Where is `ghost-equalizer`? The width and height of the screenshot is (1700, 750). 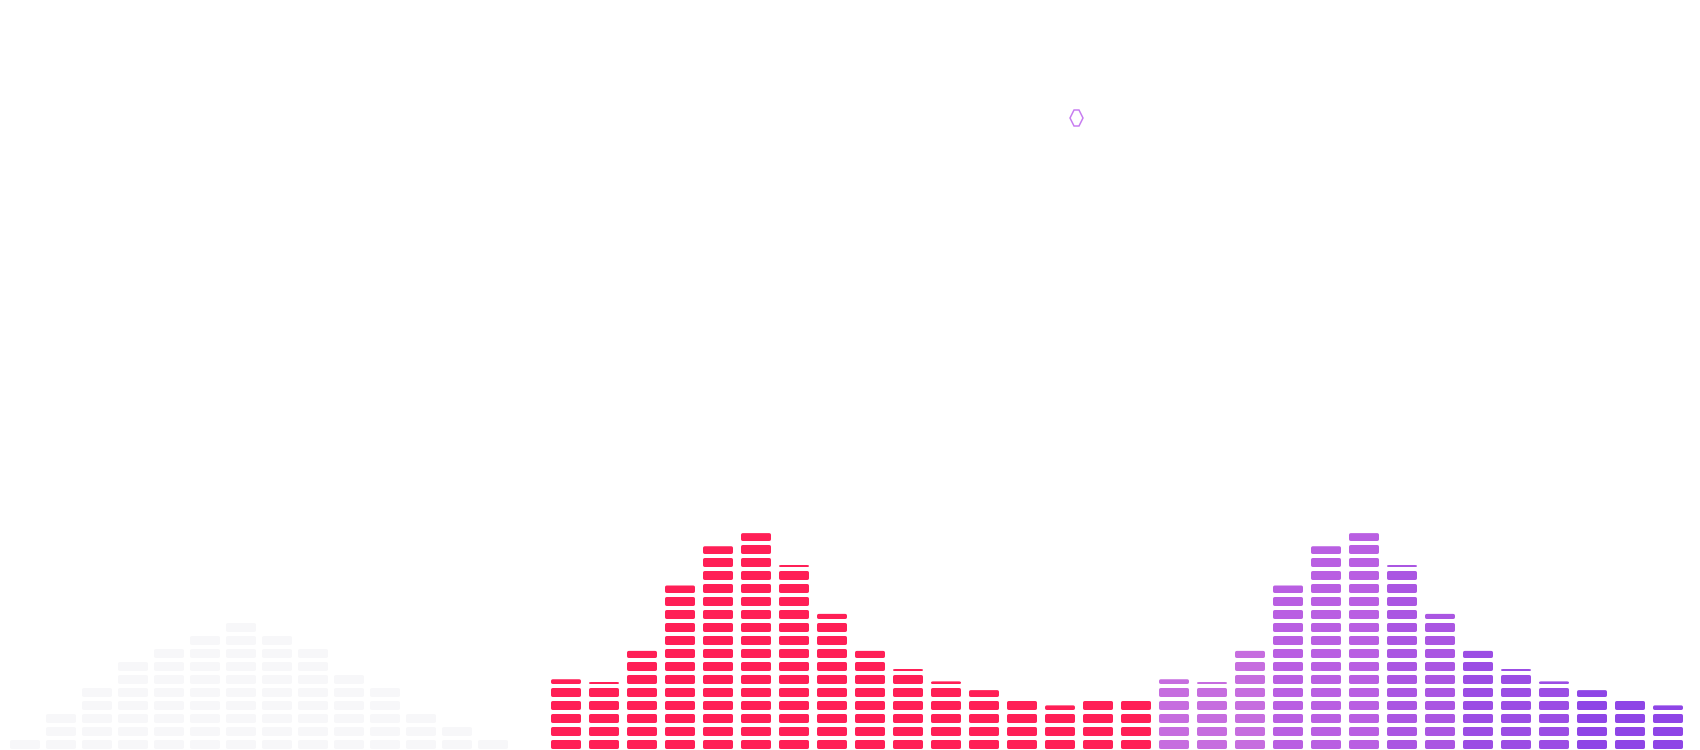
ghost-equalizer is located at coordinates (259, 686).